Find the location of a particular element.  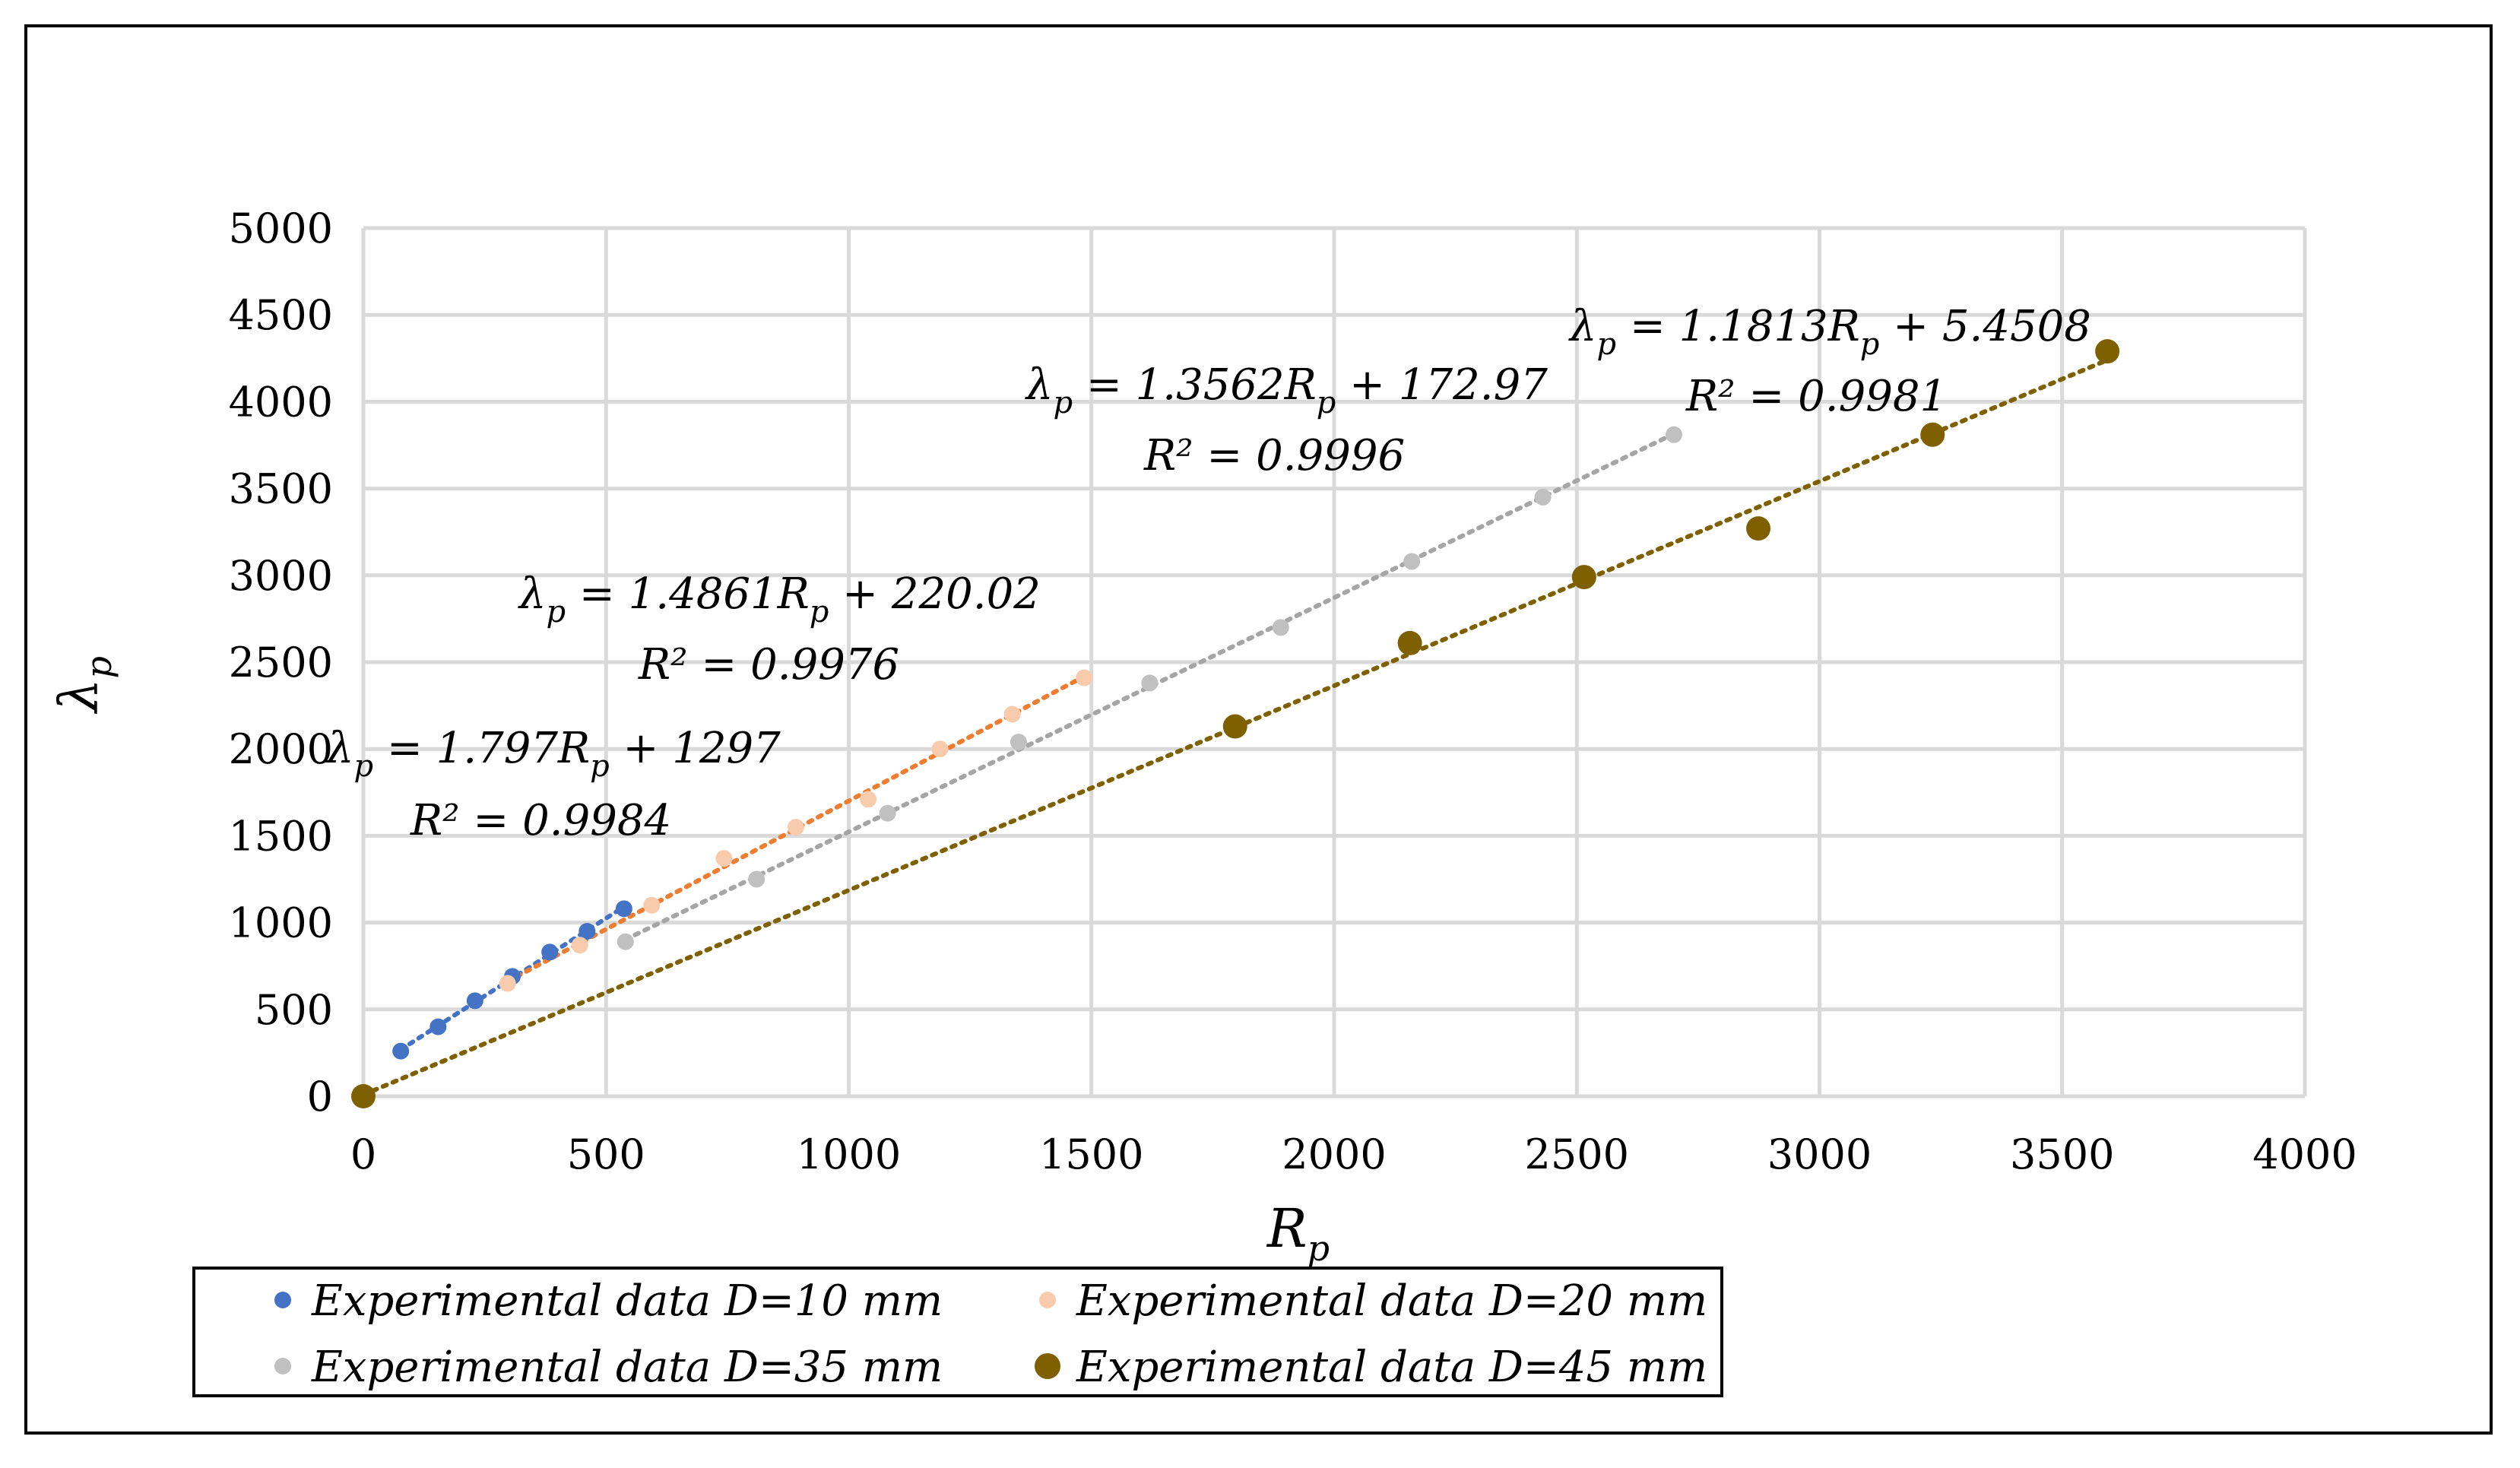

y-tick-label: 1500 is located at coordinates (281, 836).